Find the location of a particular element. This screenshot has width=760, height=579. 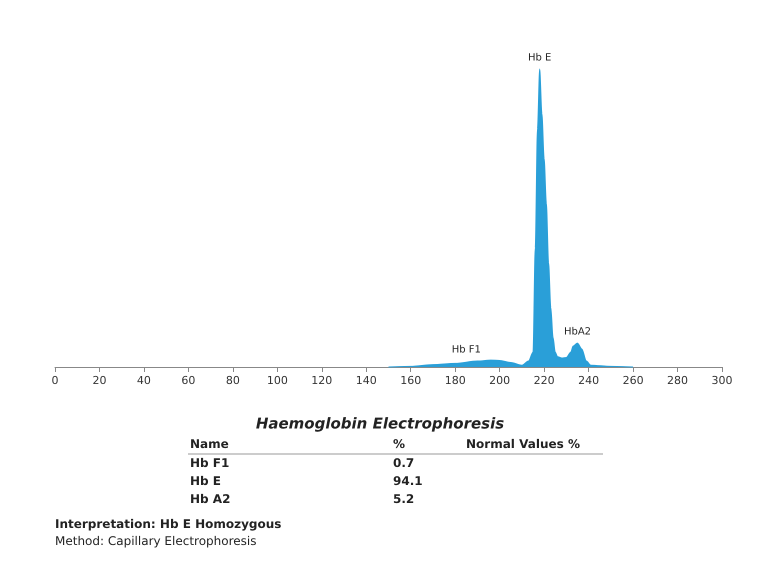

x-tick-label: 100 is located at coordinates (277, 380).